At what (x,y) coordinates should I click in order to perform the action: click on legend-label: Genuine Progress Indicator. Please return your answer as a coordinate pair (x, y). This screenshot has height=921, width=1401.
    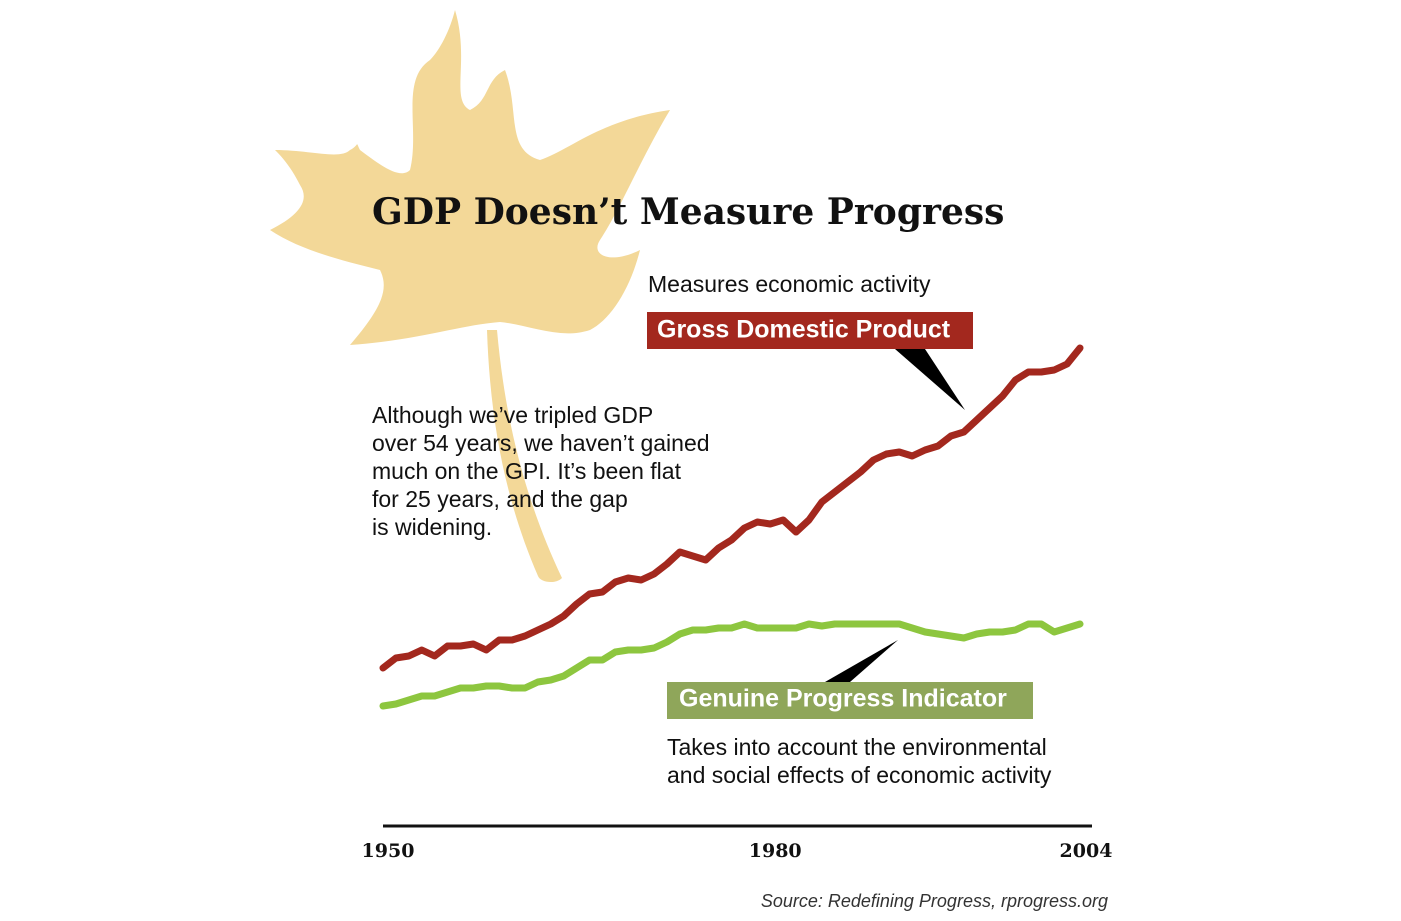
    Looking at the image, I should click on (843, 699).